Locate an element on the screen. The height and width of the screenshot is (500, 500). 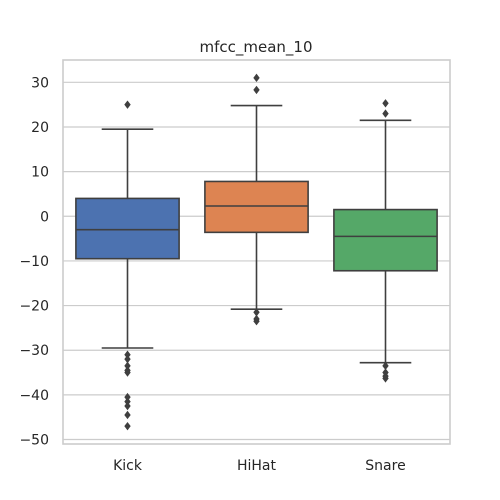
y-tick-label: −10 is located at coordinates (34, 262).